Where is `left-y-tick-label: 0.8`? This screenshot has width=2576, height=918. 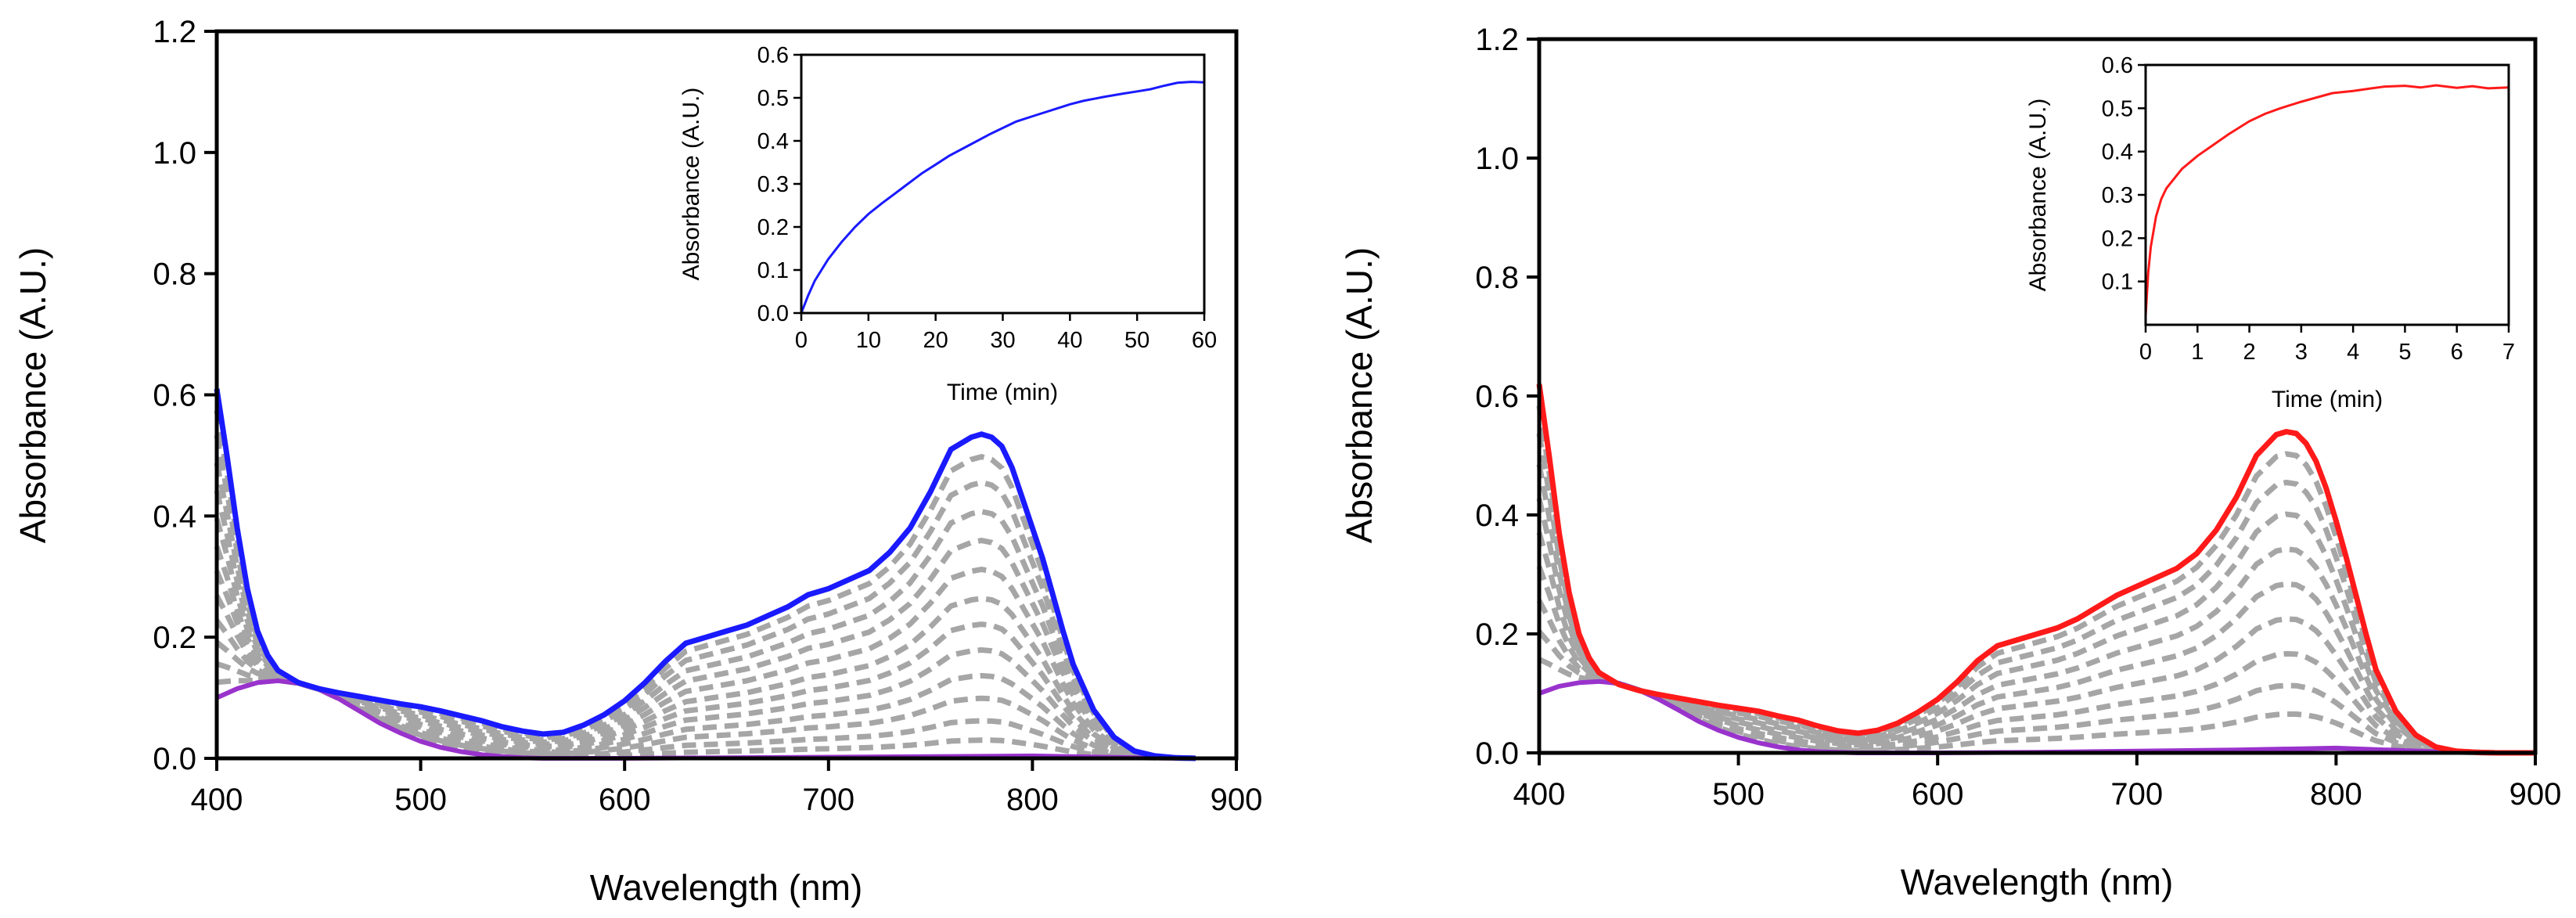 left-y-tick-label: 0.8 is located at coordinates (175, 274).